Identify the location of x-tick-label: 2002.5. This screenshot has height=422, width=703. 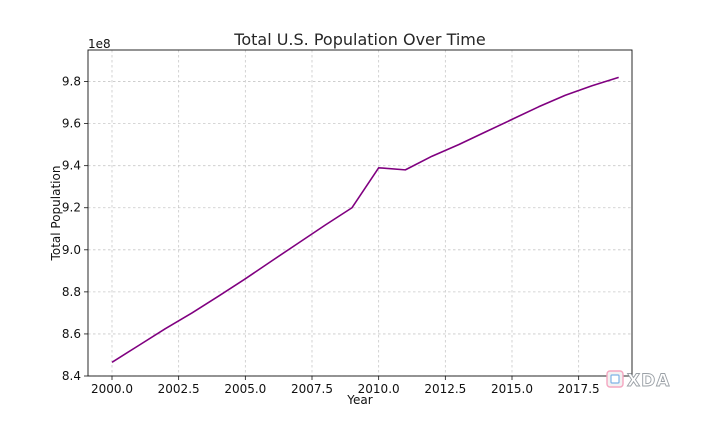
(179, 389).